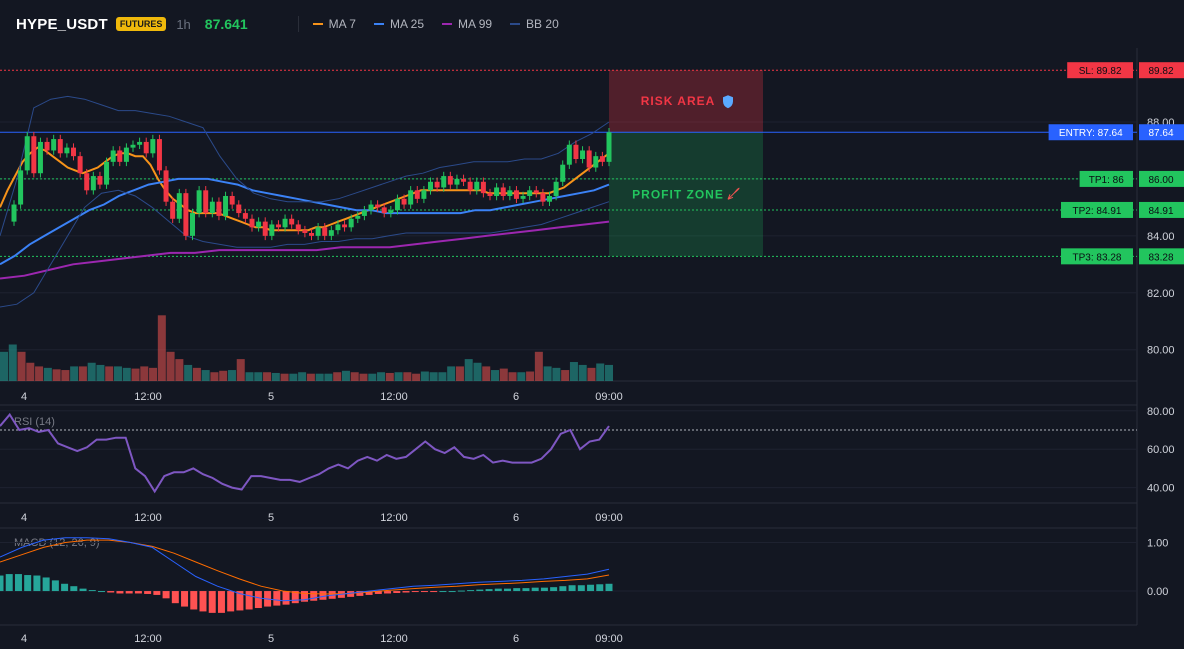  Describe the element at coordinates (1161, 489) in the screenshot. I see `rsi-tick-label: 40.00` at that location.